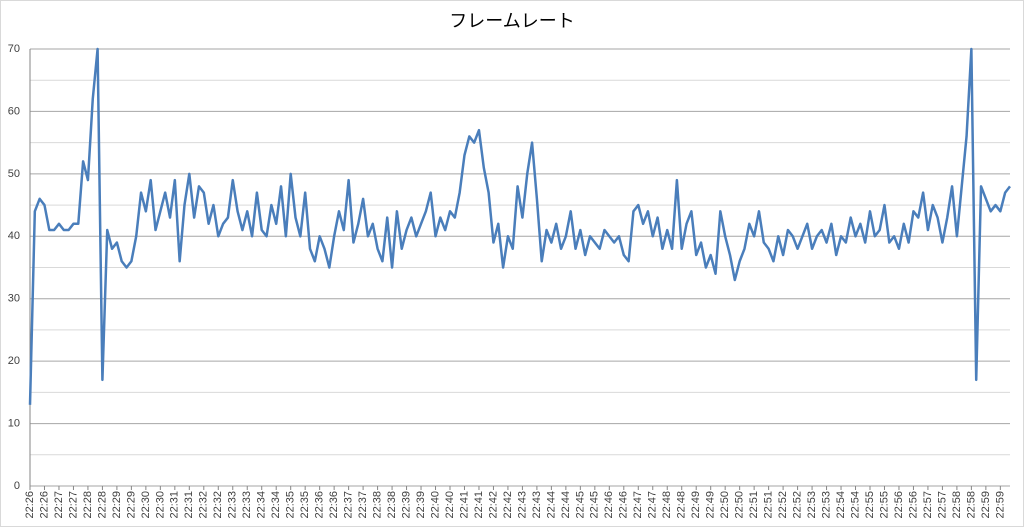 This screenshot has height=527, width=1024. What do you see at coordinates (14, 423) in the screenshot?
I see `y-tick-label: 10` at bounding box center [14, 423].